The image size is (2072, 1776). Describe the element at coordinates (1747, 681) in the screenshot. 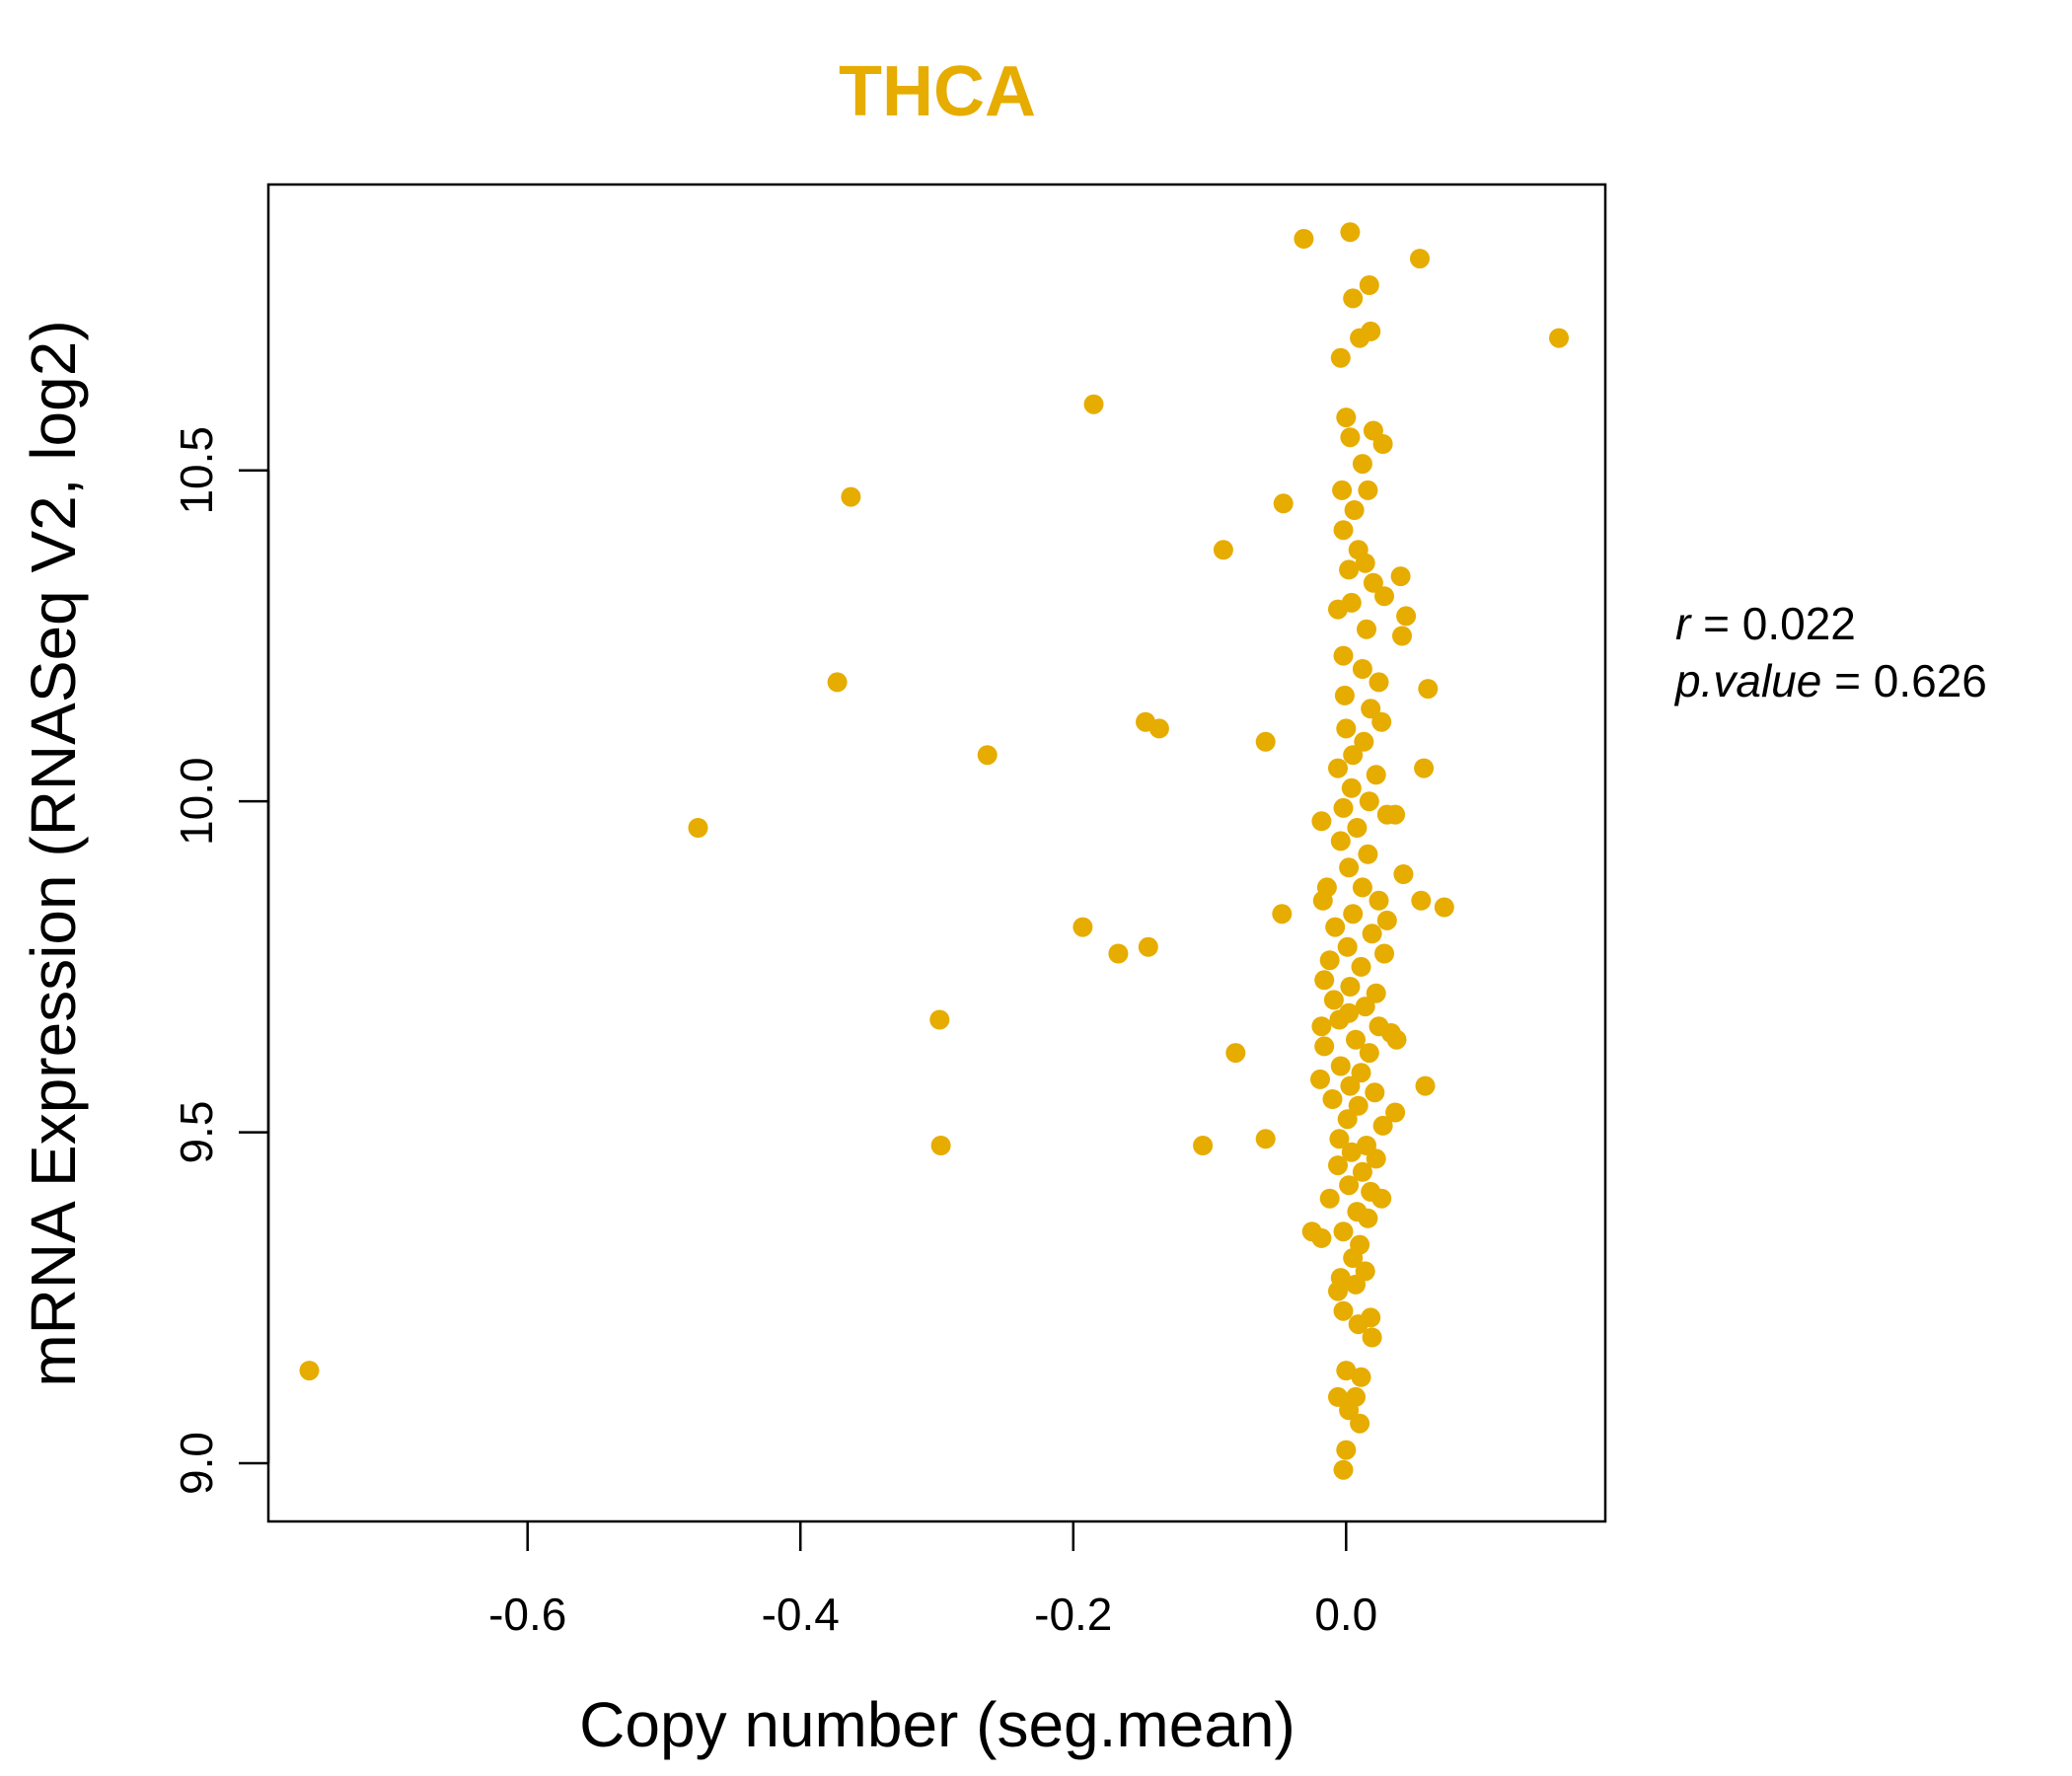

I see `p-label: p.value` at that location.